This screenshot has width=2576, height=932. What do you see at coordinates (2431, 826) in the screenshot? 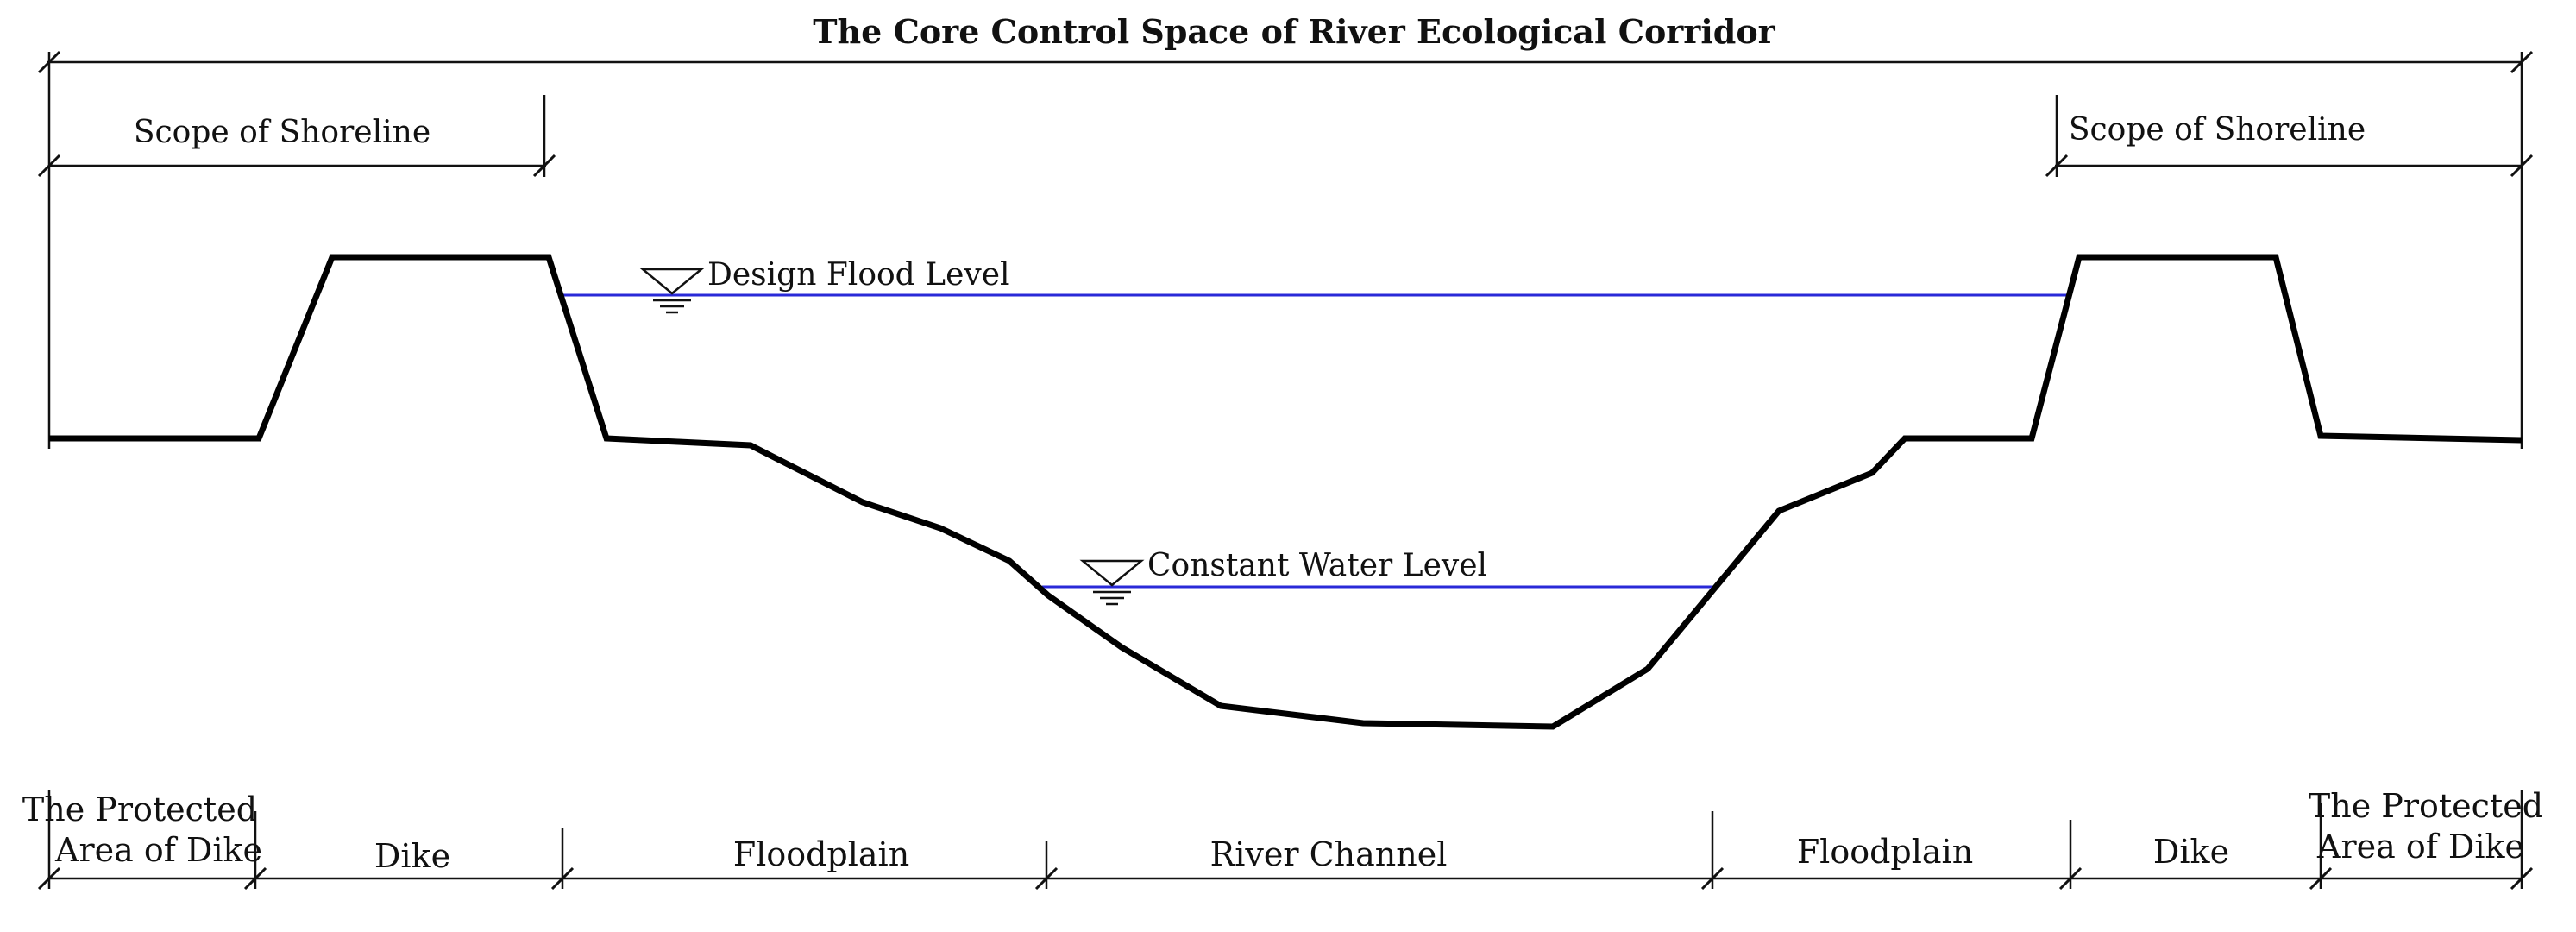
I see `zone-label-protected-area-right: The Protected Area of Dike` at bounding box center [2431, 826].